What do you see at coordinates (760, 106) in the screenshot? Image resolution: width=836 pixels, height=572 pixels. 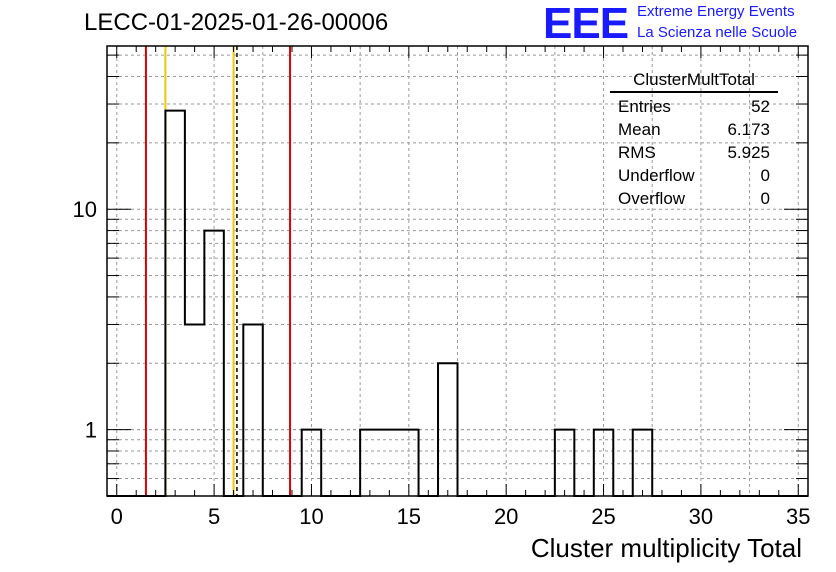 I see `stats-value: 52` at bounding box center [760, 106].